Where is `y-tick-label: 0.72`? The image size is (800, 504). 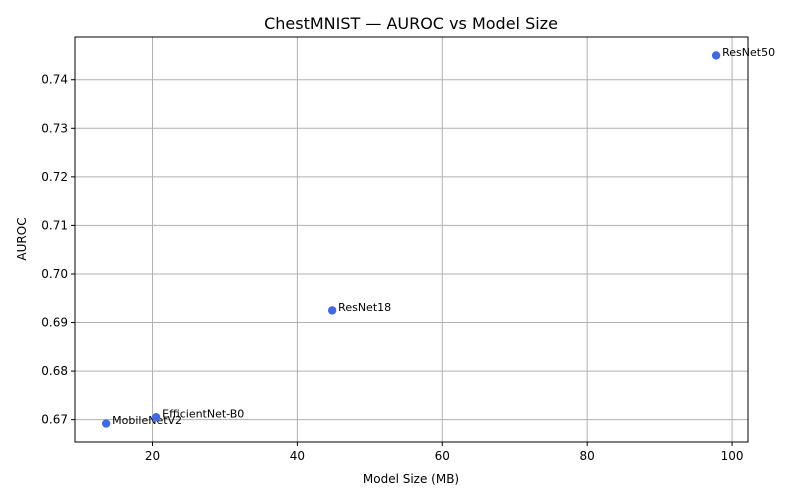
y-tick-label: 0.72 is located at coordinates (54, 177).